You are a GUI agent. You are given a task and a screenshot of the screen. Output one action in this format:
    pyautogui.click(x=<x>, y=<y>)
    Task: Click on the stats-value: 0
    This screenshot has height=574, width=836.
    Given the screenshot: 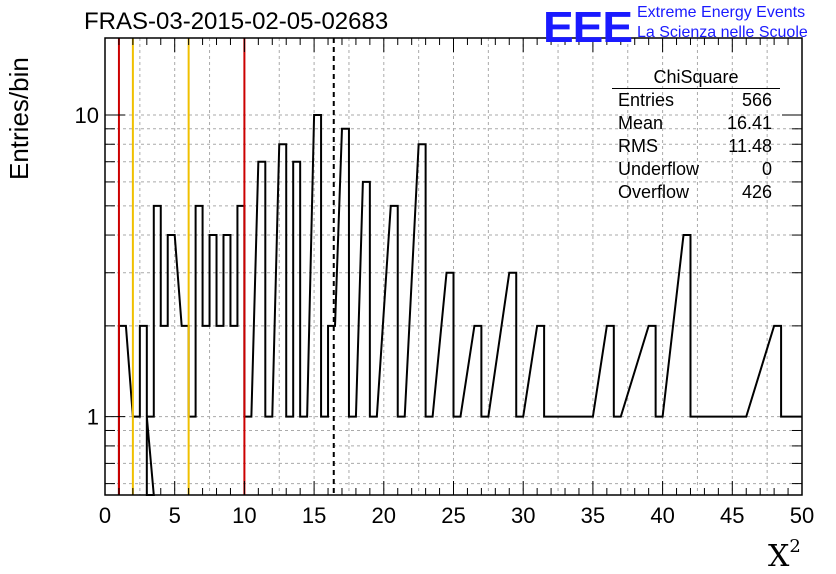 What is the action you would take?
    pyautogui.click(x=766, y=169)
    